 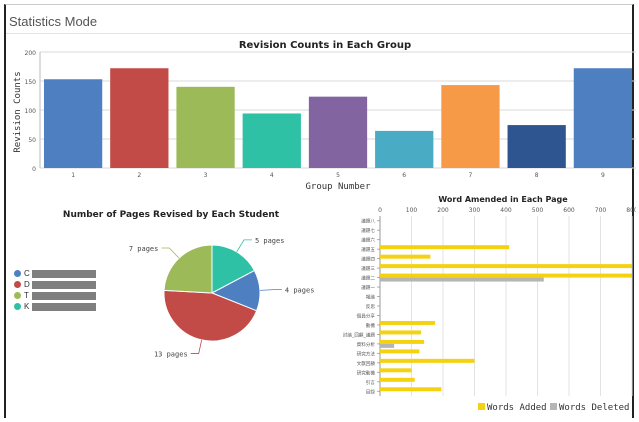 What do you see at coordinates (368, 240) in the screenshot?
I see `hbar-category-label: 議題六` at bounding box center [368, 240].